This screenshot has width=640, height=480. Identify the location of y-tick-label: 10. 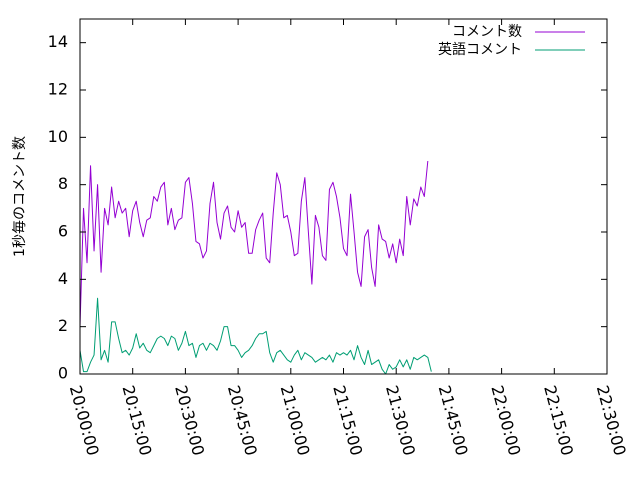
(58, 136).